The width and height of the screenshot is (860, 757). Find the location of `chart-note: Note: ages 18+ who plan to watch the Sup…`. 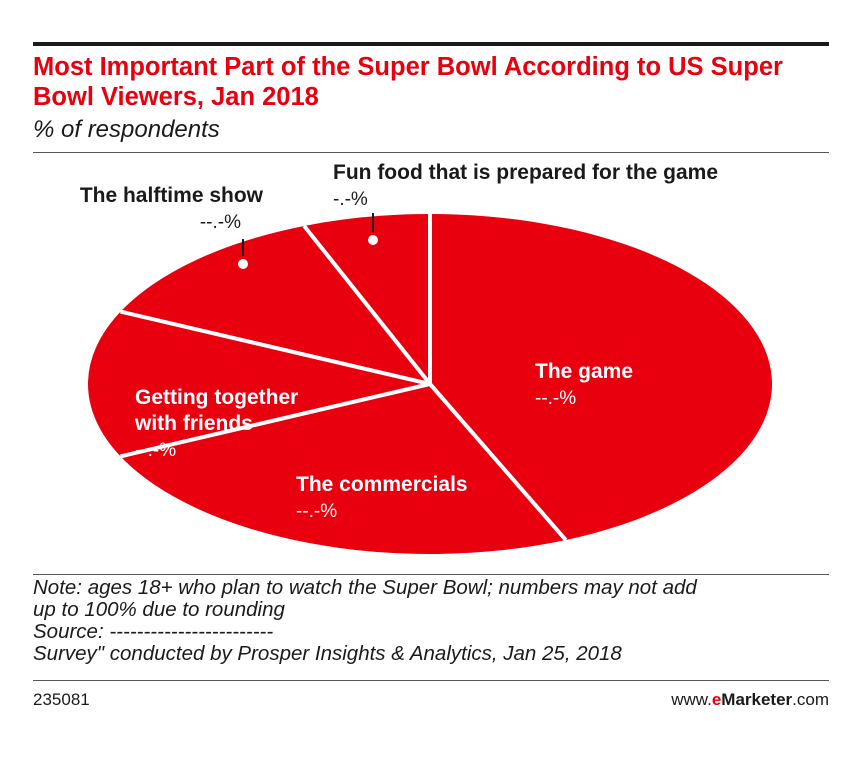

chart-note: Note: ages 18+ who plan to watch the Sup… is located at coordinates (431, 621).